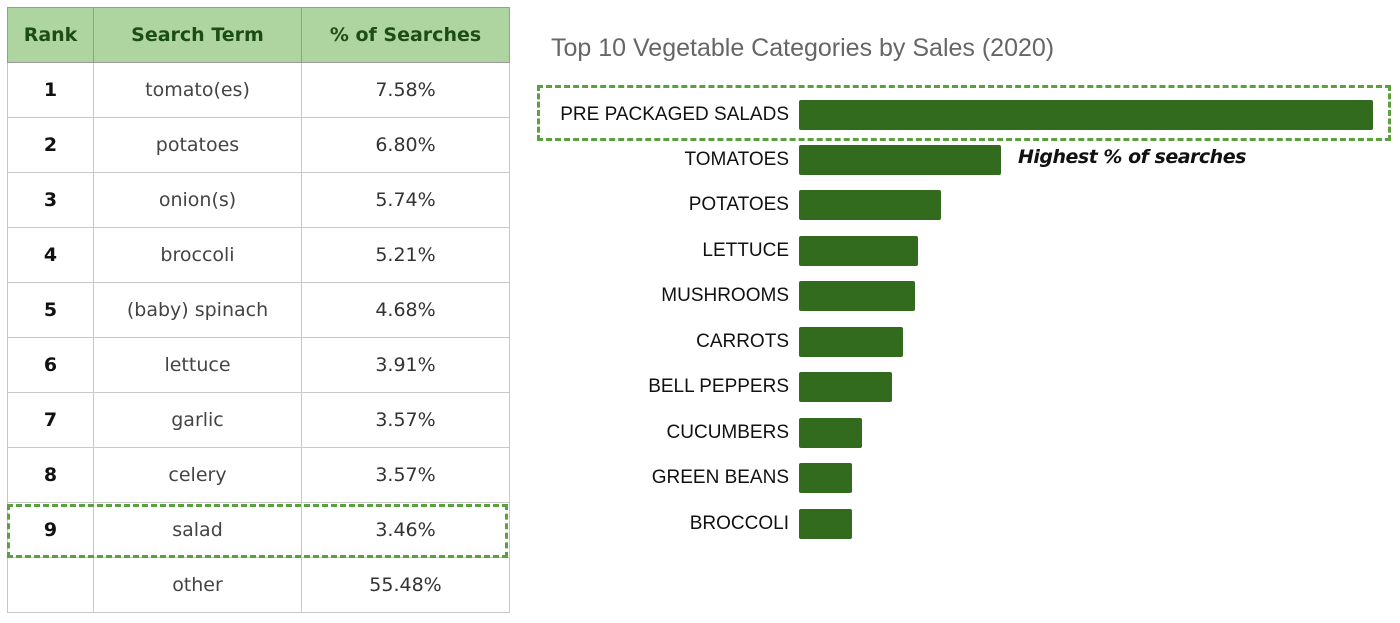 This screenshot has height=623, width=1400. I want to click on bar-row: PRE PACKAGED SALADS, so click(970, 115).